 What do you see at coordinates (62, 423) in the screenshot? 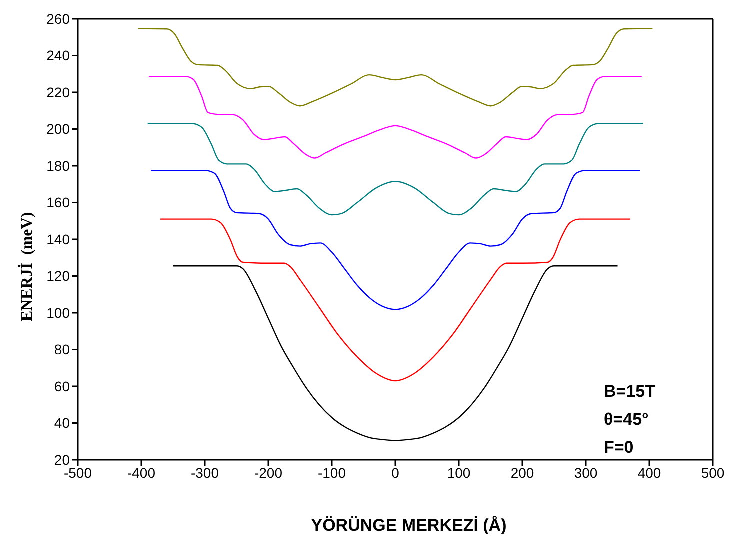
I see `y-tick-label: 40` at bounding box center [62, 423].